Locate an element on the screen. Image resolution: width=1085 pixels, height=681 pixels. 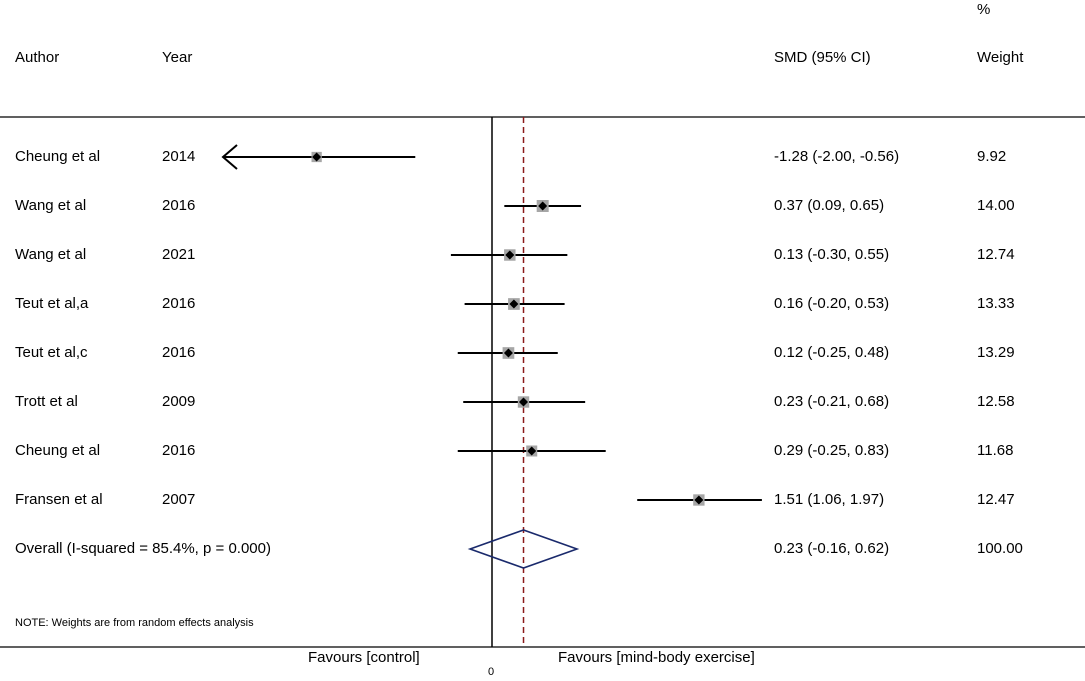
study-ci: 0.12 (-0.25, 0.48) is located at coordinates (832, 352).